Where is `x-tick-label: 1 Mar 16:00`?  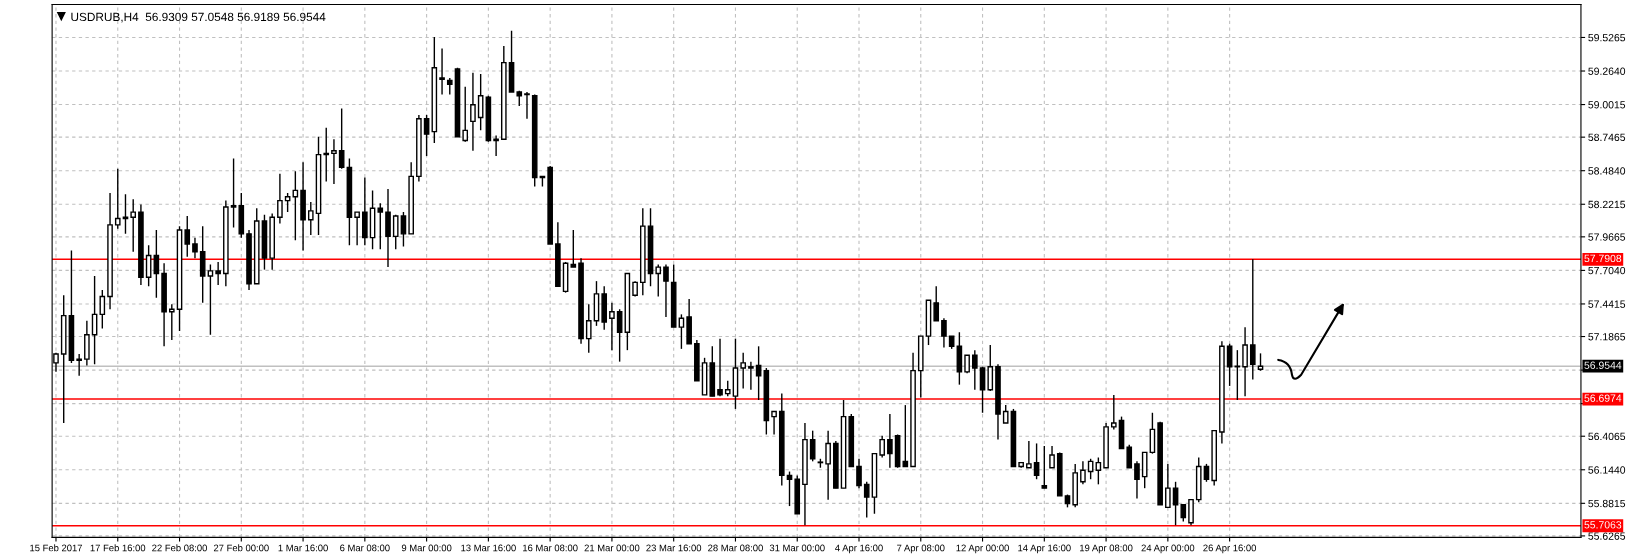
x-tick-label: 1 Mar 16:00 is located at coordinates (303, 548).